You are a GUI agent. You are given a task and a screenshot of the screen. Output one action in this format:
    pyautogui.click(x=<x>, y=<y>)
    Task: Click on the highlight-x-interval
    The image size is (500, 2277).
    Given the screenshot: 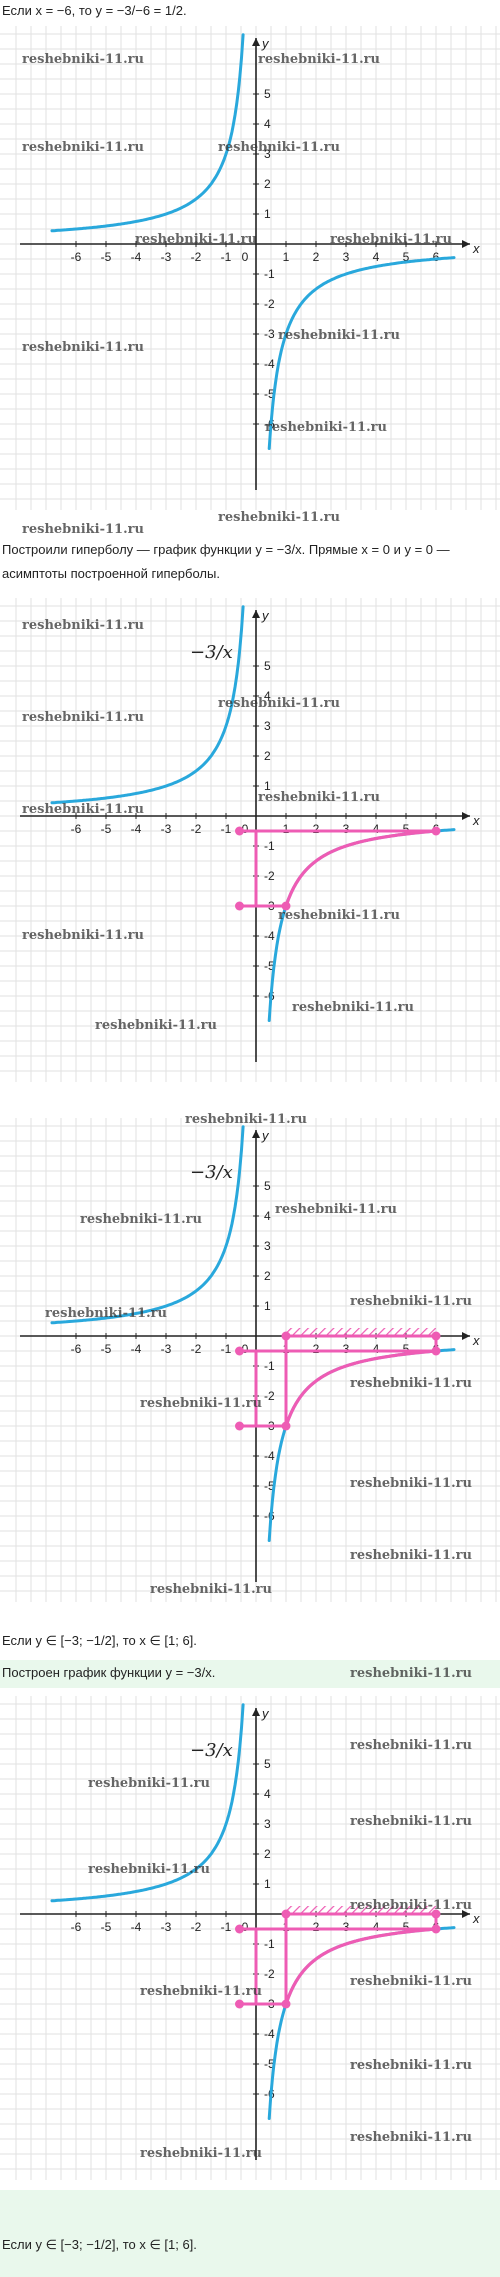 What is the action you would take?
    pyautogui.click(x=361, y=1332)
    